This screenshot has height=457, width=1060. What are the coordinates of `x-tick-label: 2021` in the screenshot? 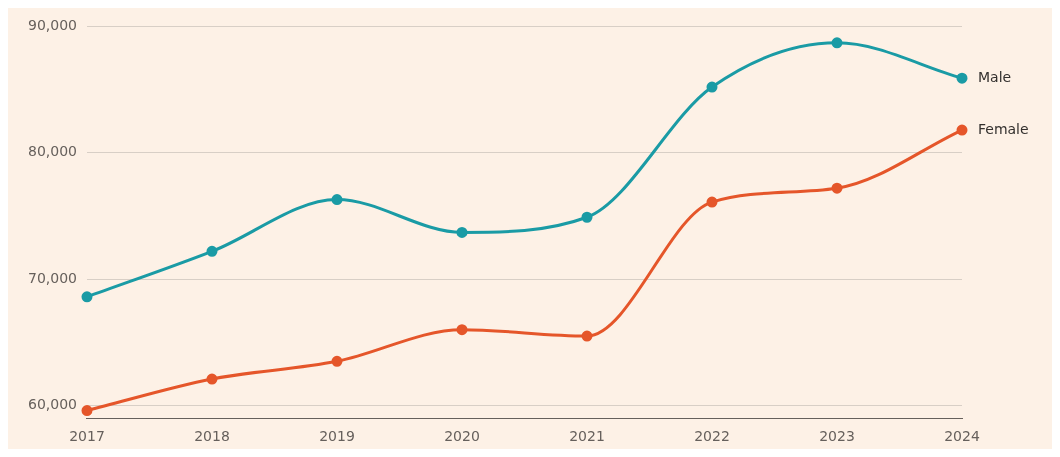 It's located at (587, 436).